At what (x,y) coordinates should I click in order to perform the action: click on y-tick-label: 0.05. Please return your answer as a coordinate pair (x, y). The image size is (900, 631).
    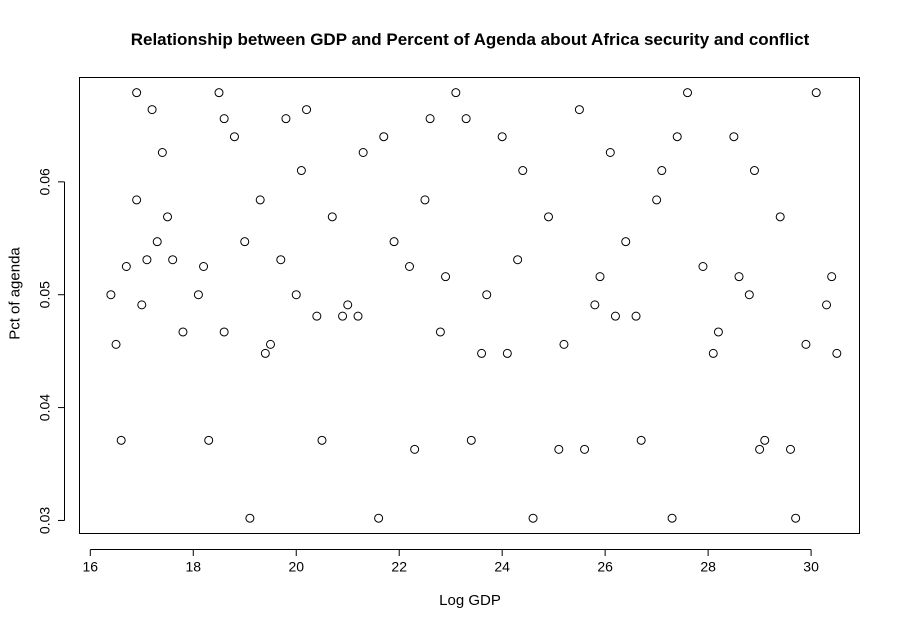
    Looking at the image, I should click on (45, 294).